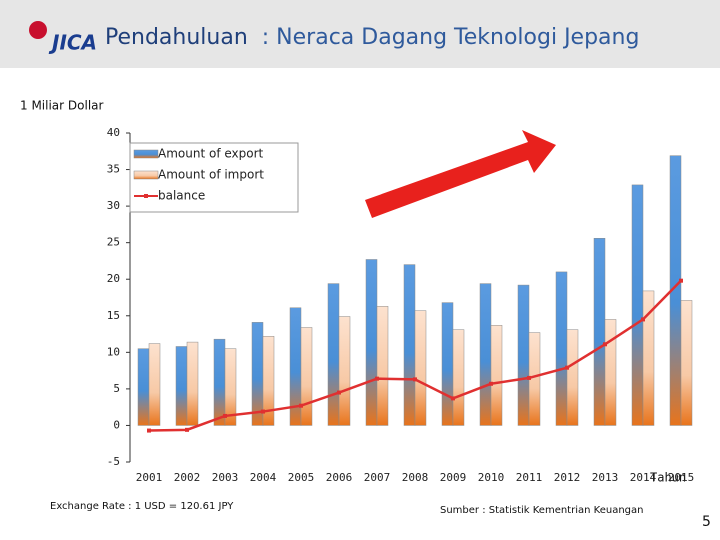  What do you see at coordinates (460, 174) in the screenshot?
I see `trend-arrow` at bounding box center [460, 174].